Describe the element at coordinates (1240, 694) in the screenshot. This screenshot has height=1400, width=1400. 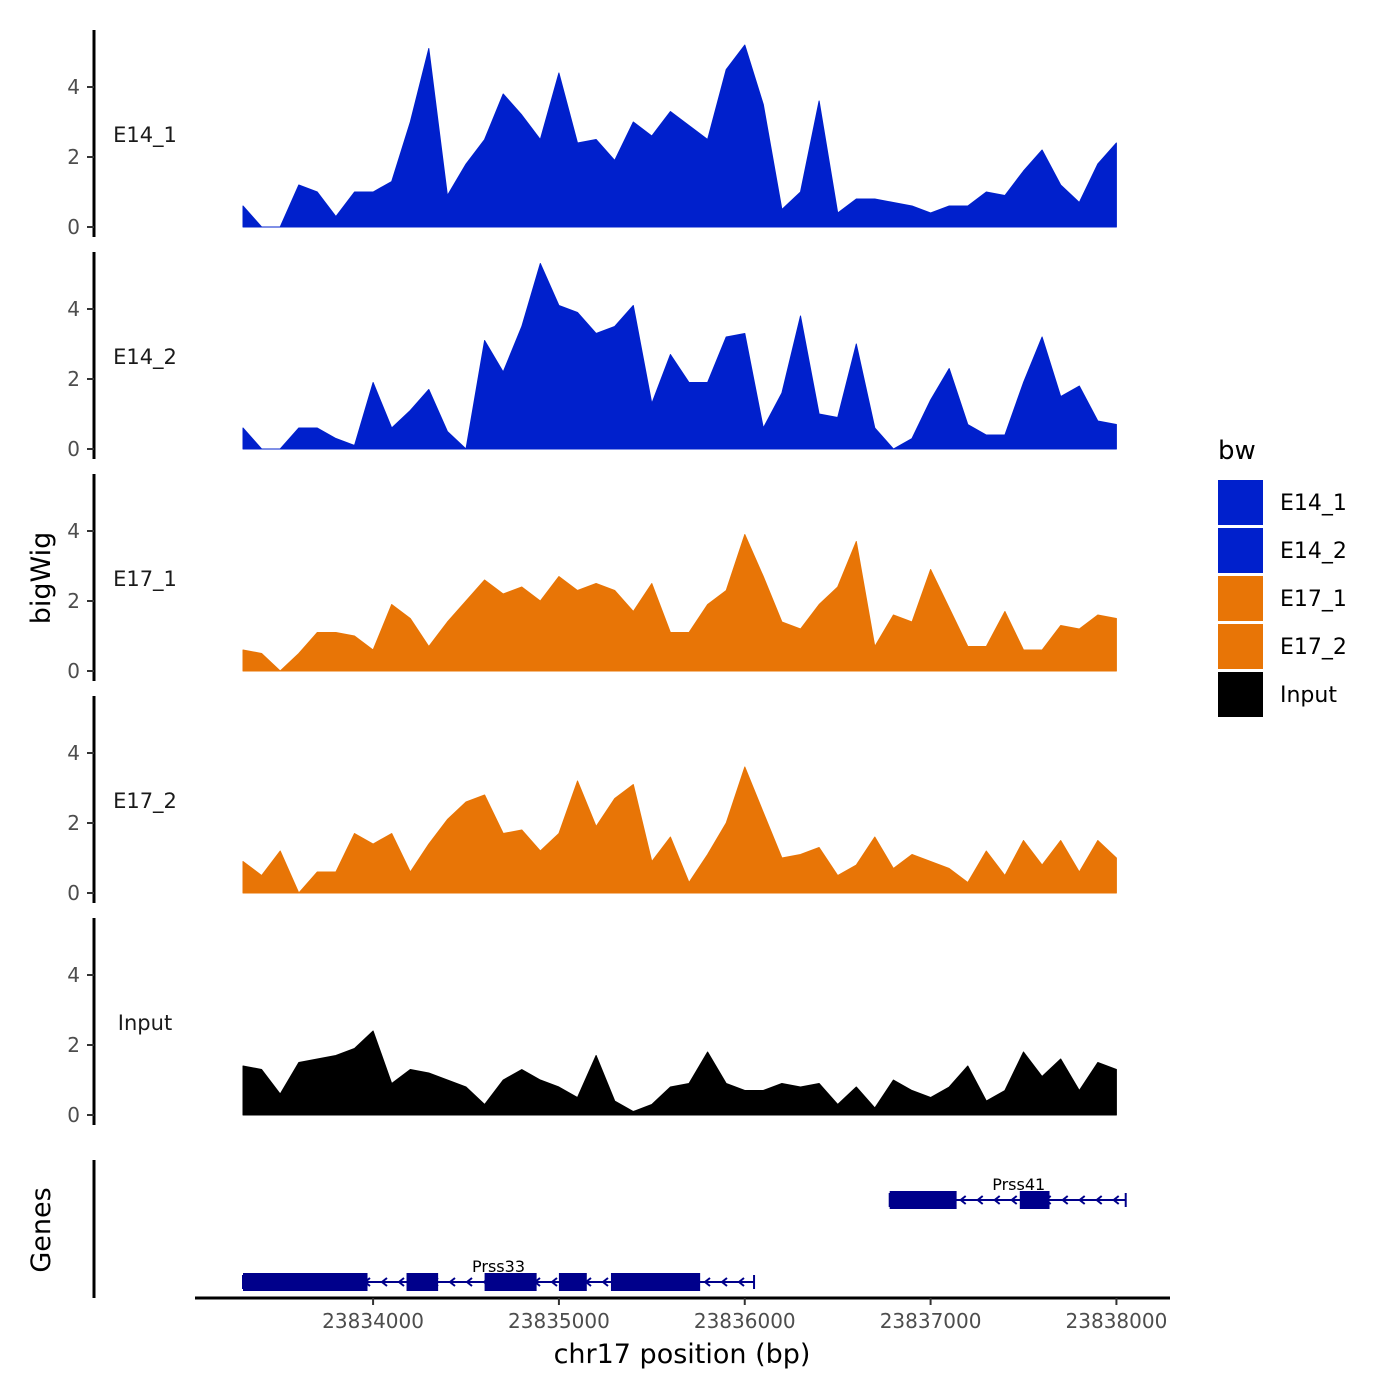
I see `legend-swatch-input` at that location.